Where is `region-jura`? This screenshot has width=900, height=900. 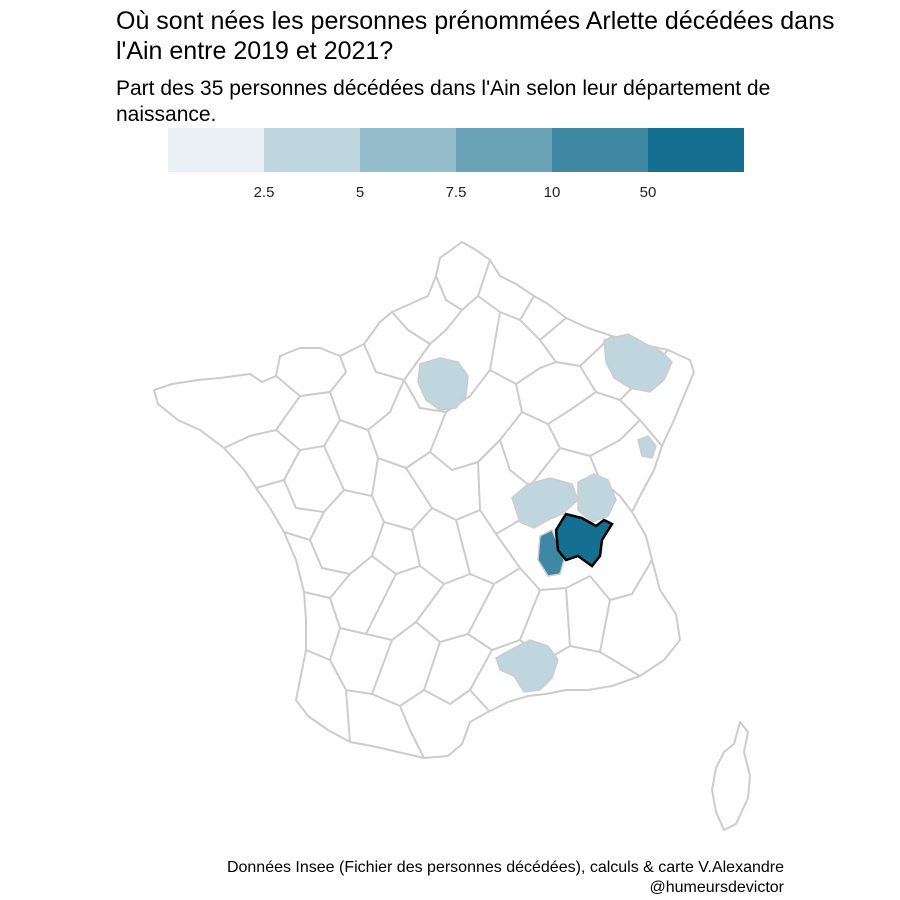 region-jura is located at coordinates (597, 498).